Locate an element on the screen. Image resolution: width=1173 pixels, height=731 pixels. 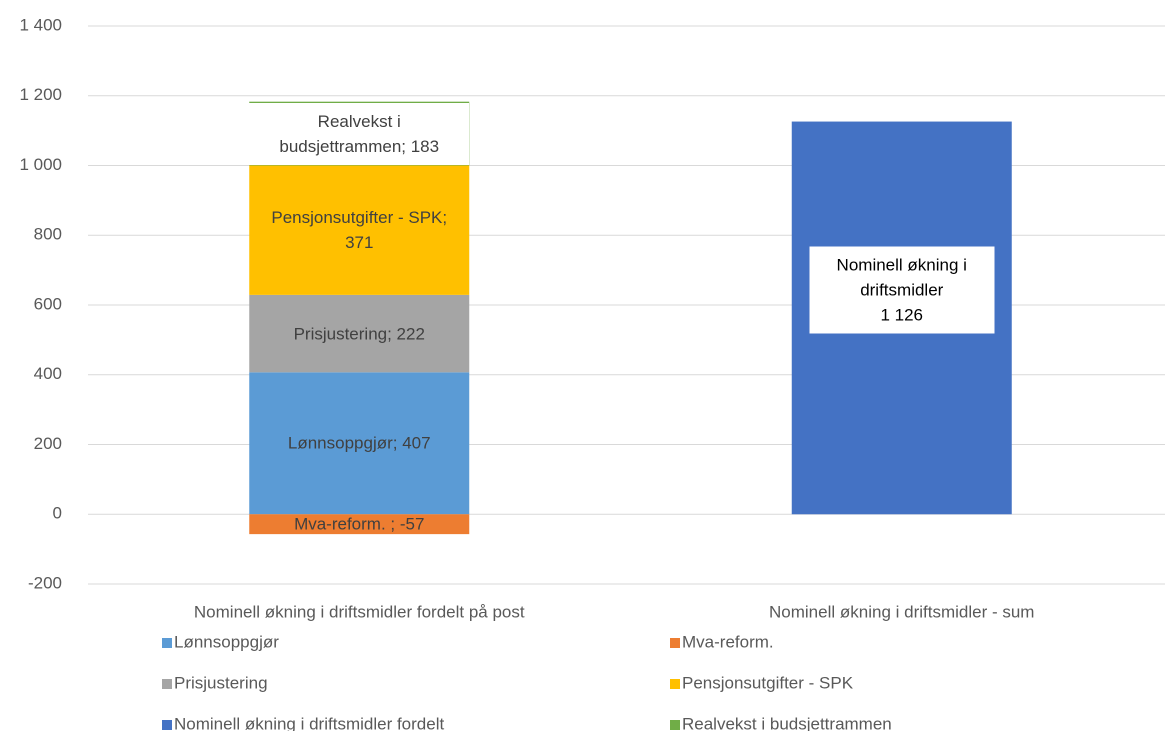
data-label: Lønnsoppgjør; 407 is located at coordinates (359, 443).